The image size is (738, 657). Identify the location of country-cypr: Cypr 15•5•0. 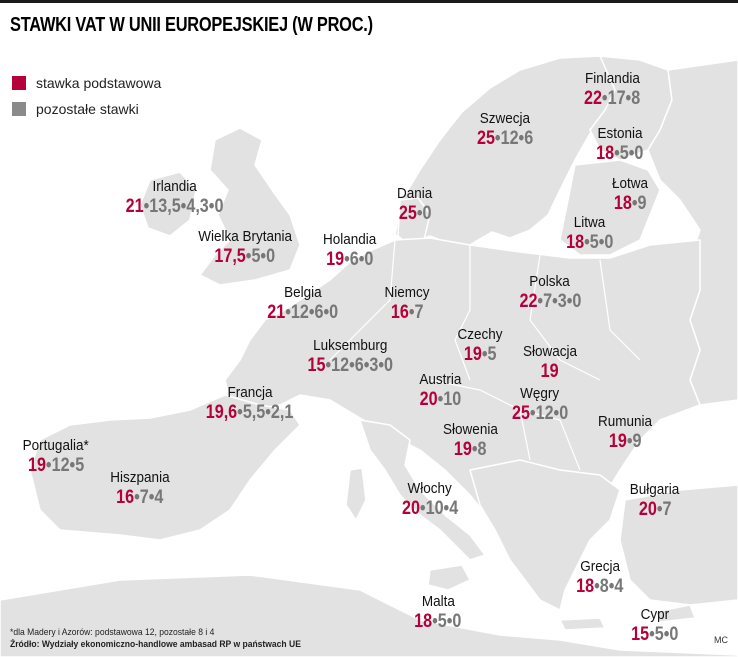
(655, 626).